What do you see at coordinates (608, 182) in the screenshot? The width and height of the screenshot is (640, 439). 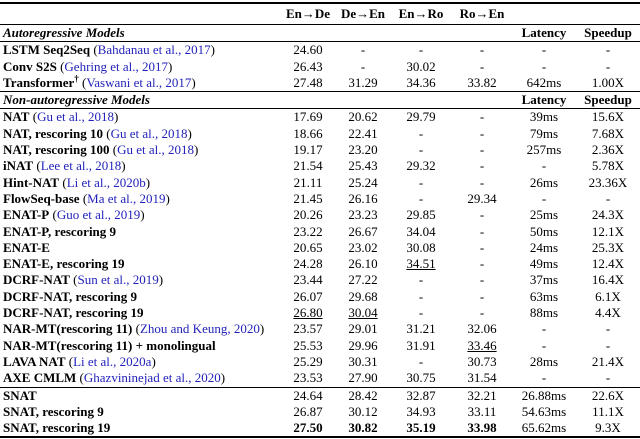 I see `speedup-cell: 23.36X` at bounding box center [608, 182].